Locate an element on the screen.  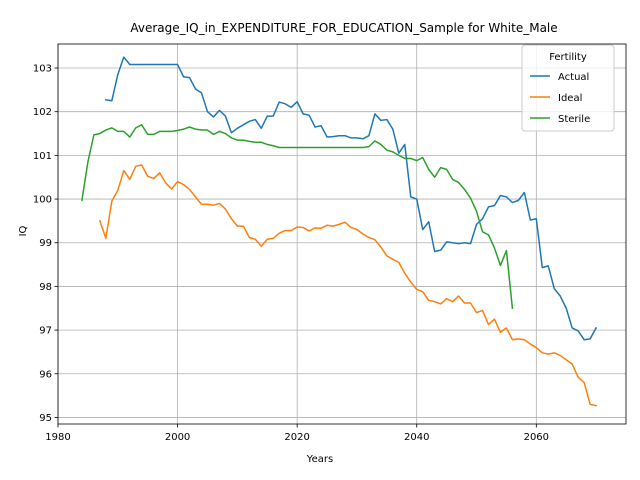
legend-label-sterile: Sterile is located at coordinates (574, 119).